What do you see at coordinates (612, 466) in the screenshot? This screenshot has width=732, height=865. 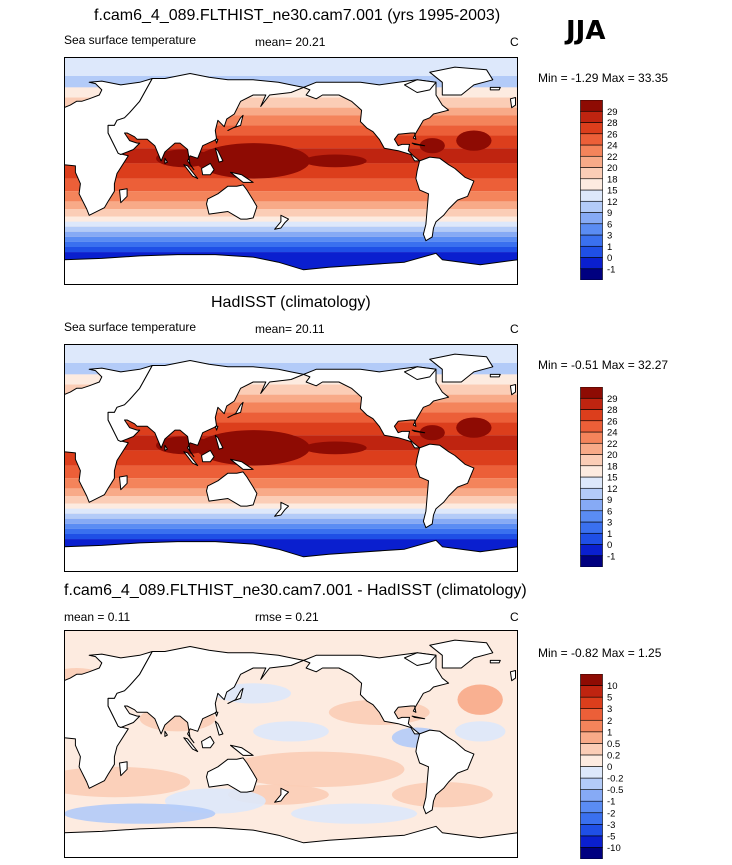 I see `colorbar-tick-label: 18` at bounding box center [612, 466].